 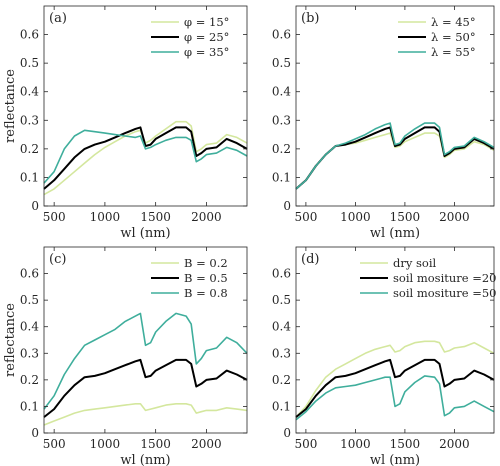 I want to click on legend-entry: φ = 35°, so click(x=206, y=52).